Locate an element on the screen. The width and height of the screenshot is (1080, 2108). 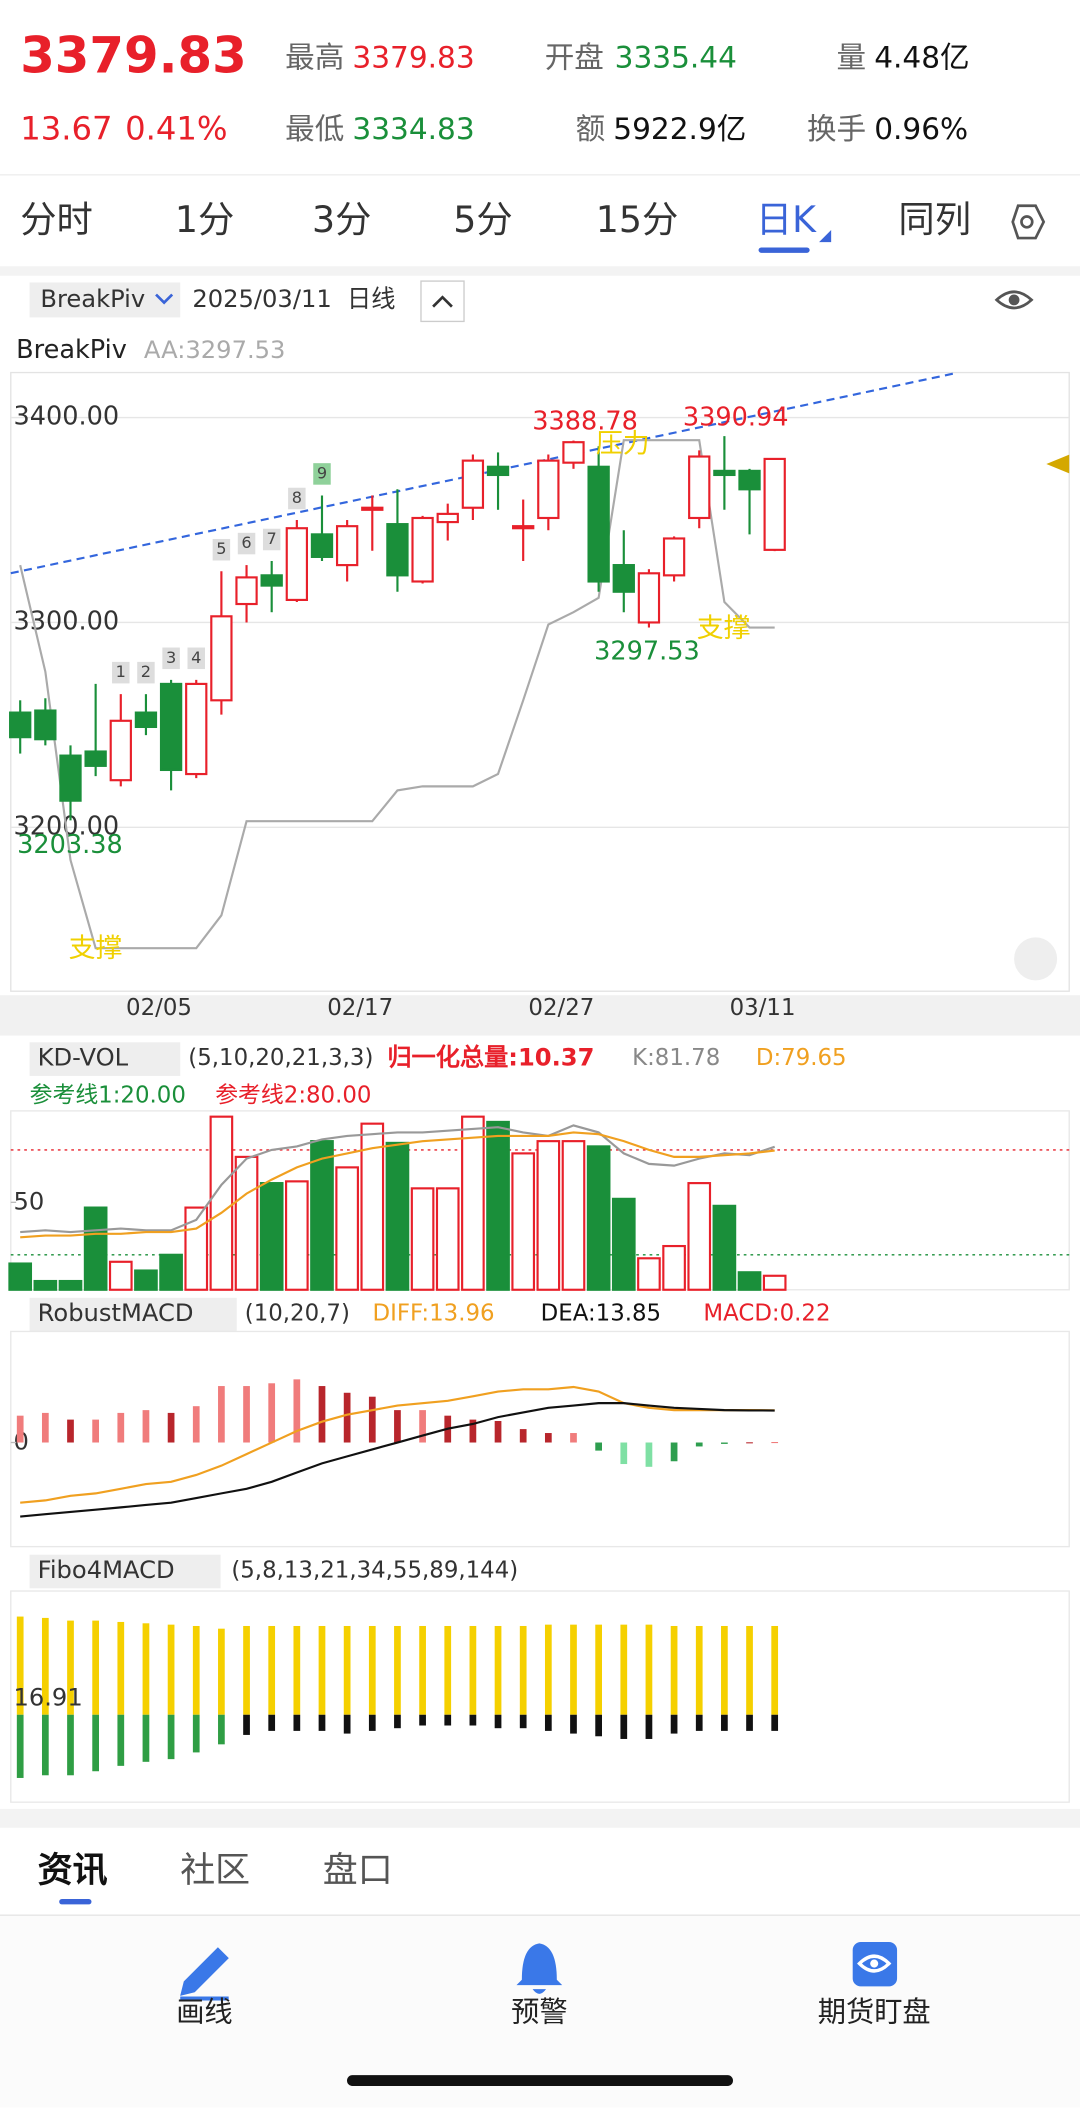
fullscreen-button is located at coordinates (1036, 959).